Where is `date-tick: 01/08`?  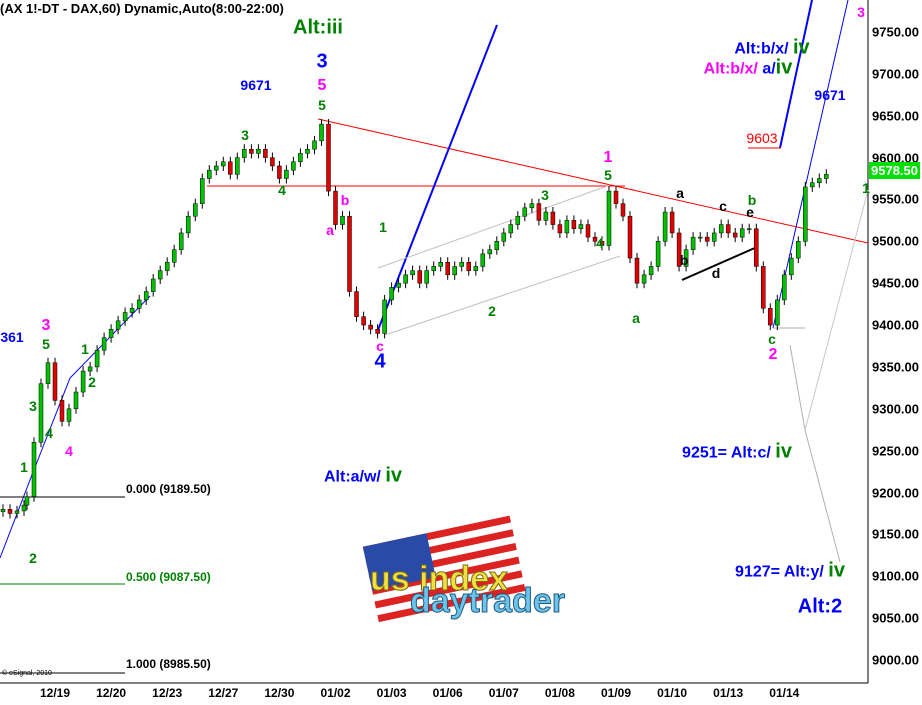
date-tick: 01/08 is located at coordinates (559, 693).